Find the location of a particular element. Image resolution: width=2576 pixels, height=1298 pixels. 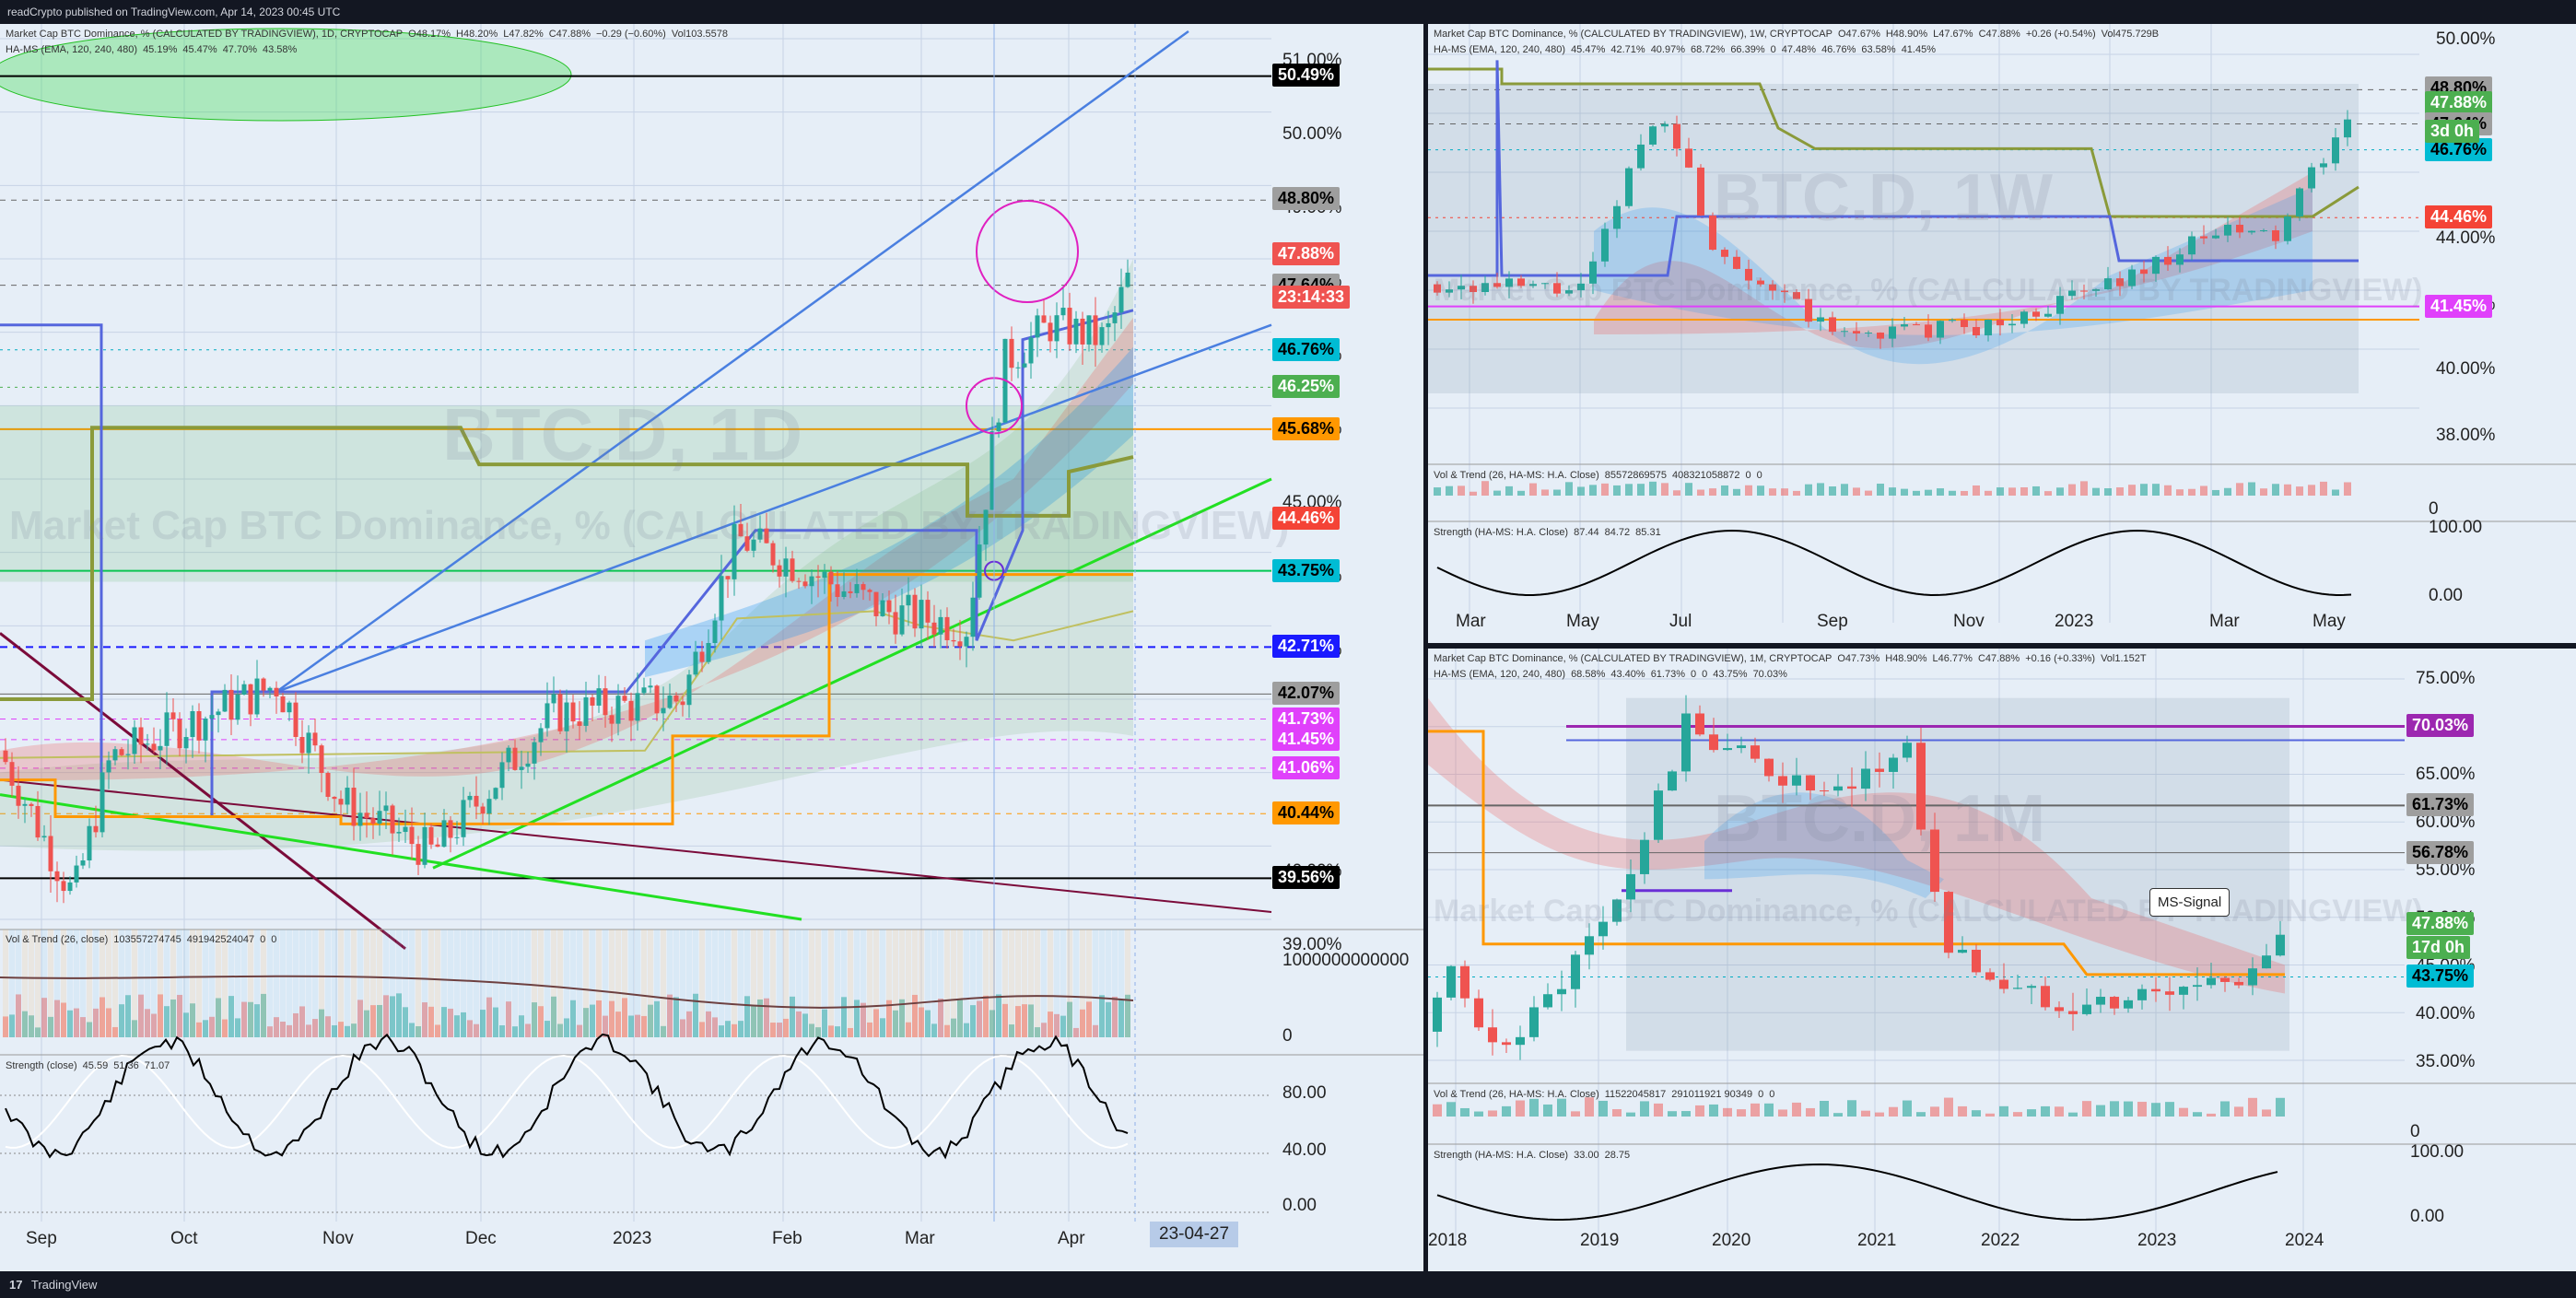

daily-str-tick-40: 40.00 is located at coordinates (1304, 1150).